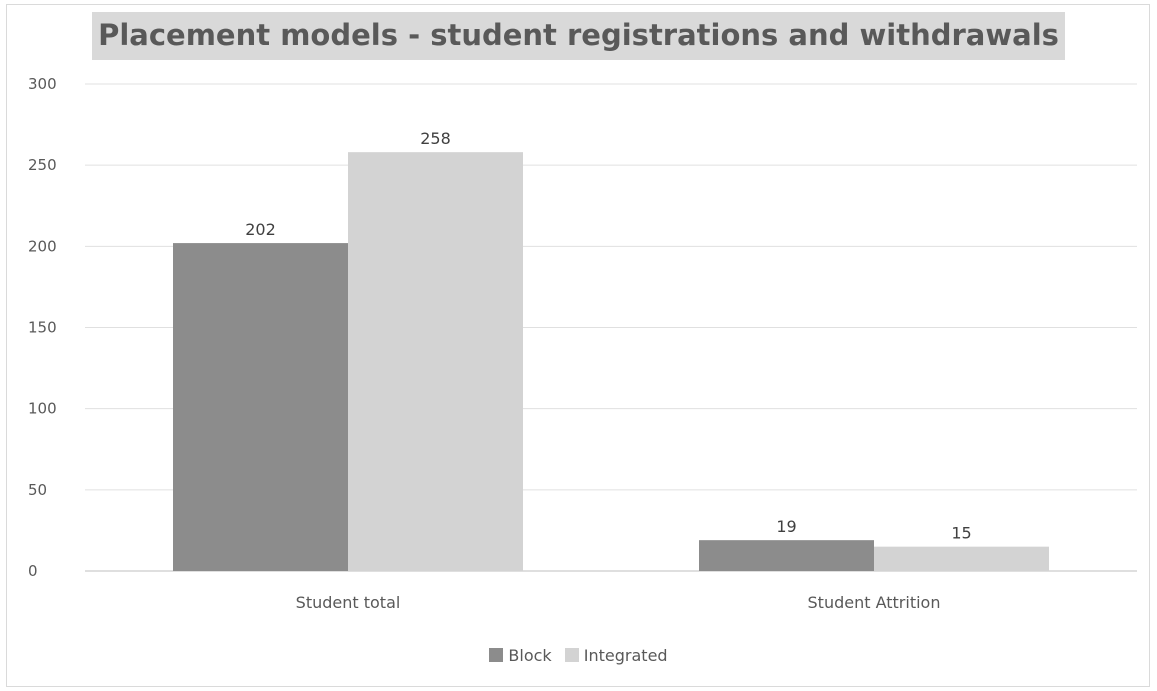 The width and height of the screenshot is (1157, 691). I want to click on bar-integrated-student-total, so click(435, 361).